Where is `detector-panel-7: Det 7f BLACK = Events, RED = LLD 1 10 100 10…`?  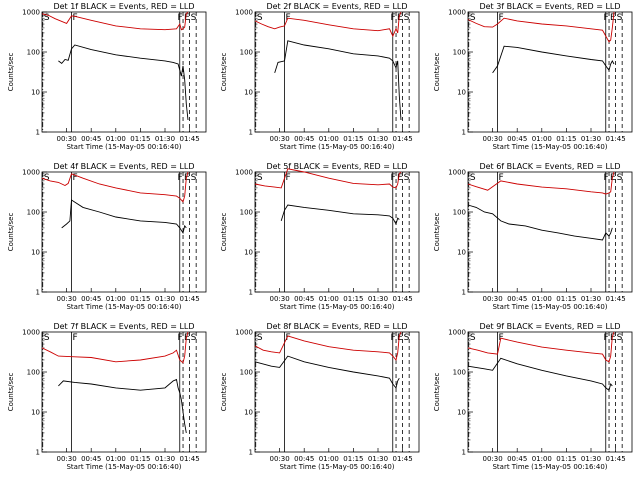 detector-panel-7: Det 7f BLACK = Events, RED = LLD 1 10 100 10… is located at coordinates (107, 396).